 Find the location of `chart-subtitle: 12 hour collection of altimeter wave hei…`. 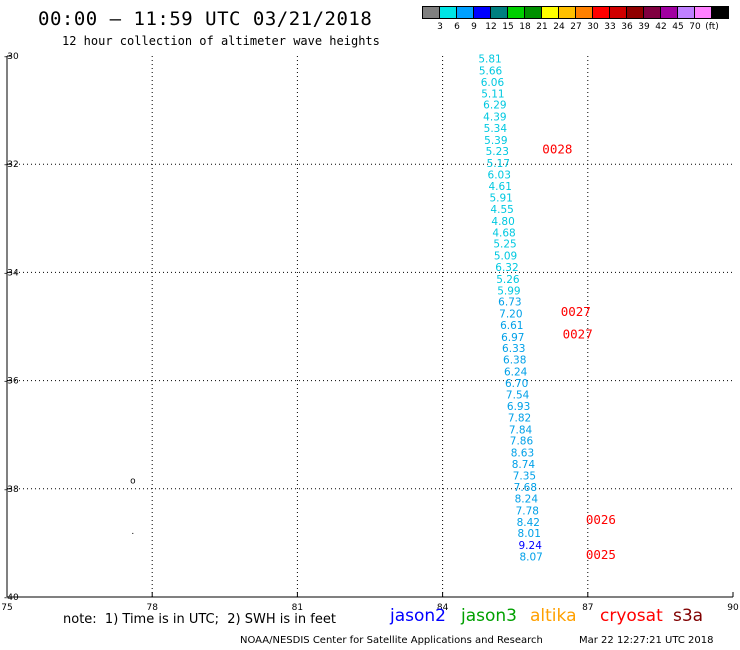

chart-subtitle: 12 hour collection of altimeter wave hei… is located at coordinates (221, 41).